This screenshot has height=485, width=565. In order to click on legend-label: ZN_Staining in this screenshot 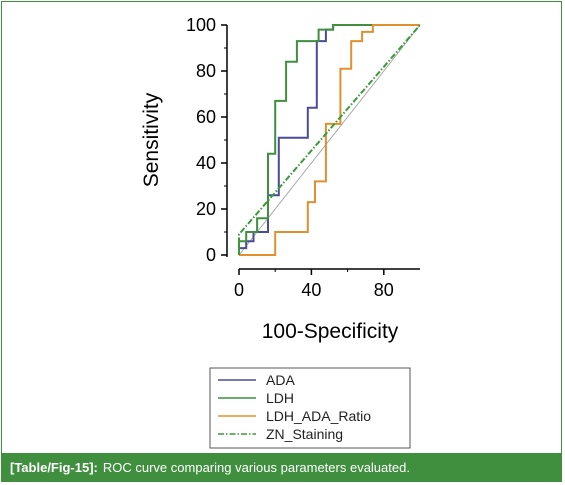, I will do `click(304, 434)`.